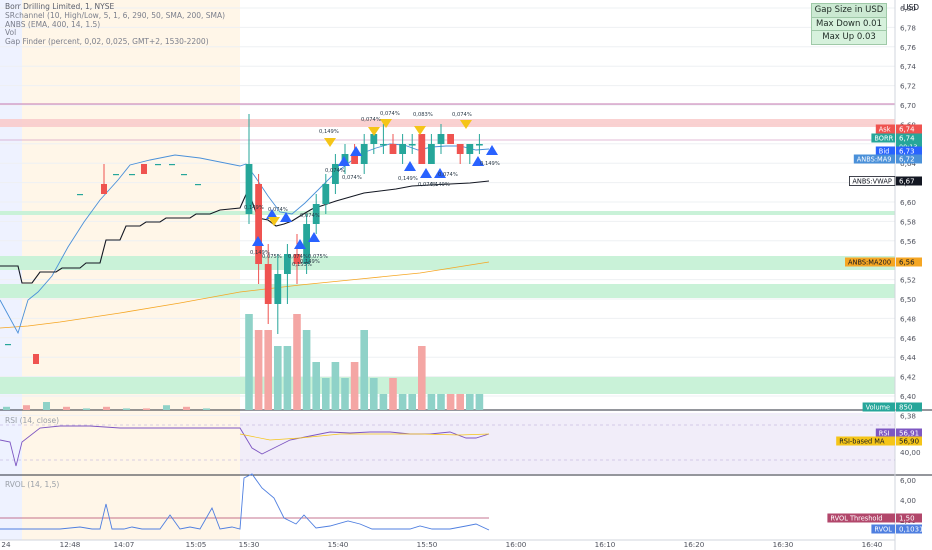  What do you see at coordinates (249, 544) in the screenshot?
I see `time-tick-4: 15:30` at bounding box center [249, 544].